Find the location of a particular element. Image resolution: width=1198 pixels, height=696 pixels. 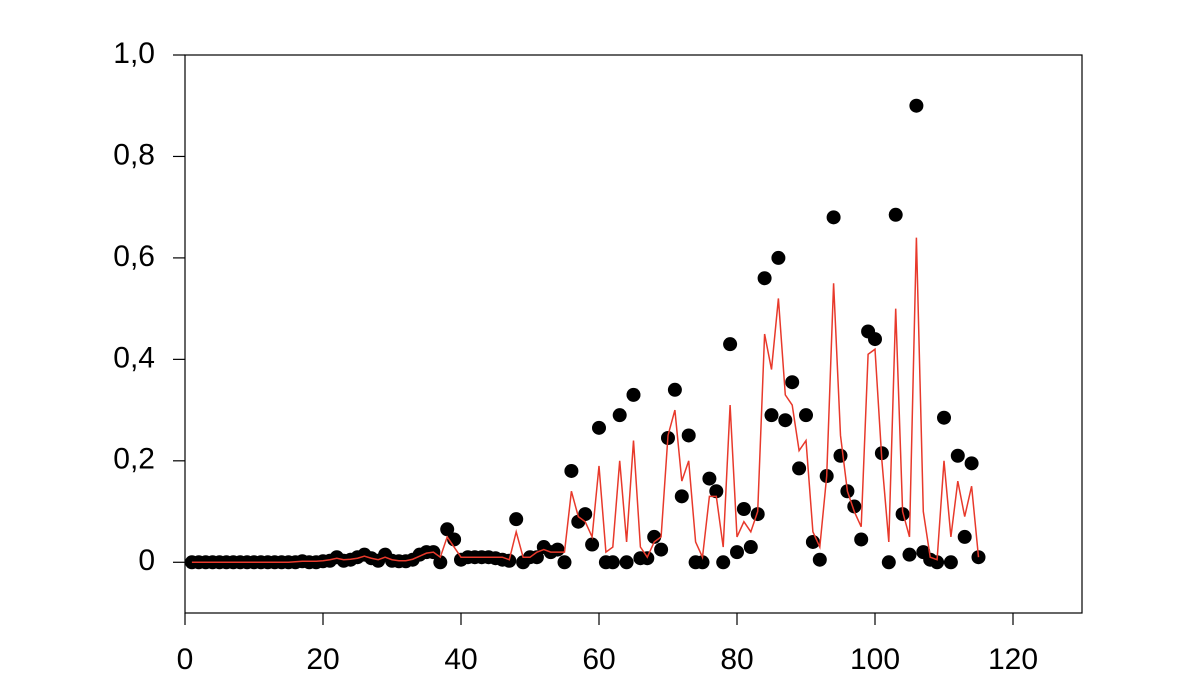

y-tick-label: 1,0 is located at coordinates (134, 53).